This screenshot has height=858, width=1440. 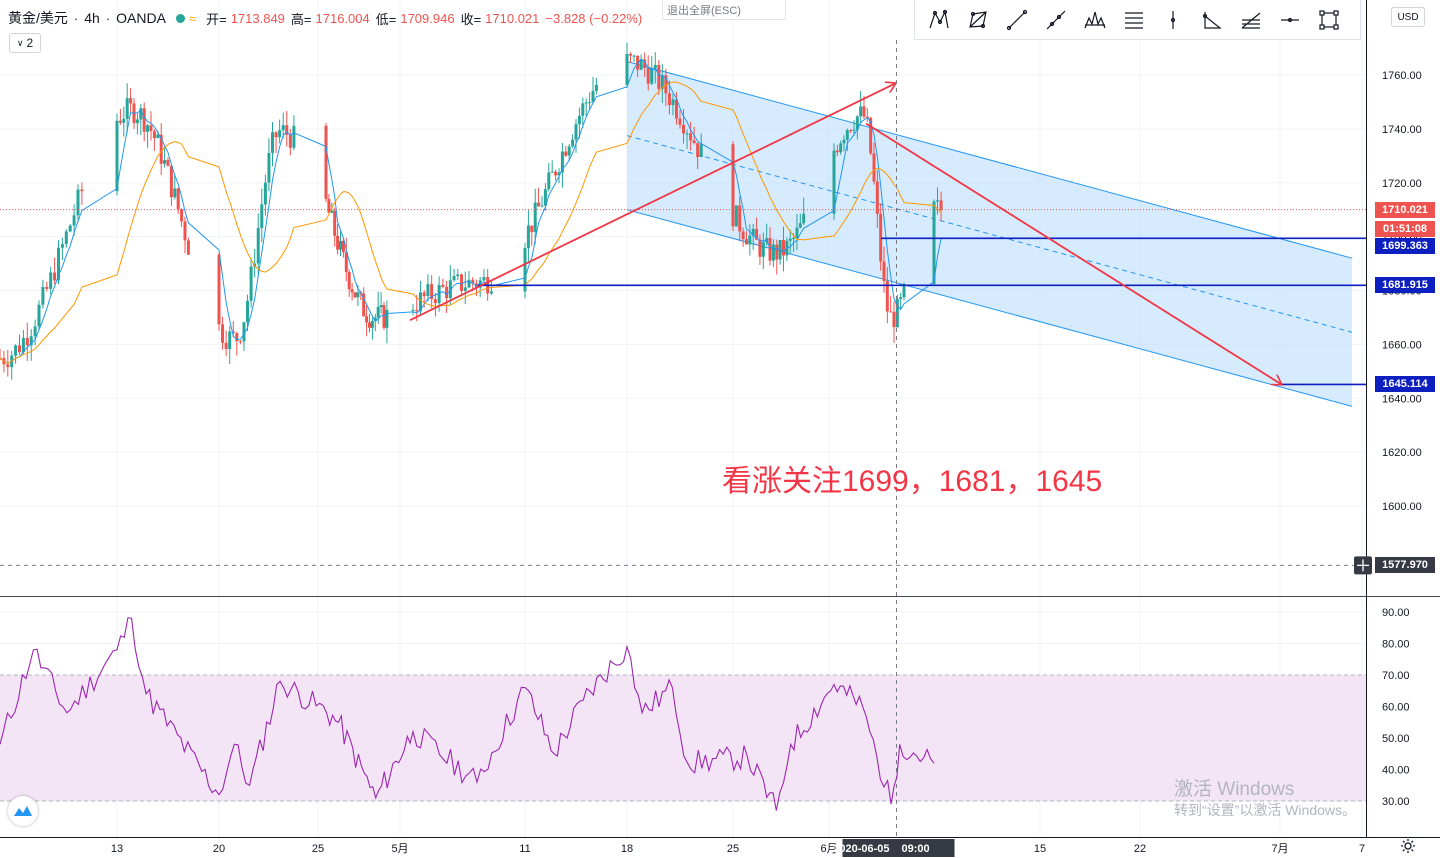 I want to click on price-tick-label: 1760.00, so click(x=1402, y=76).